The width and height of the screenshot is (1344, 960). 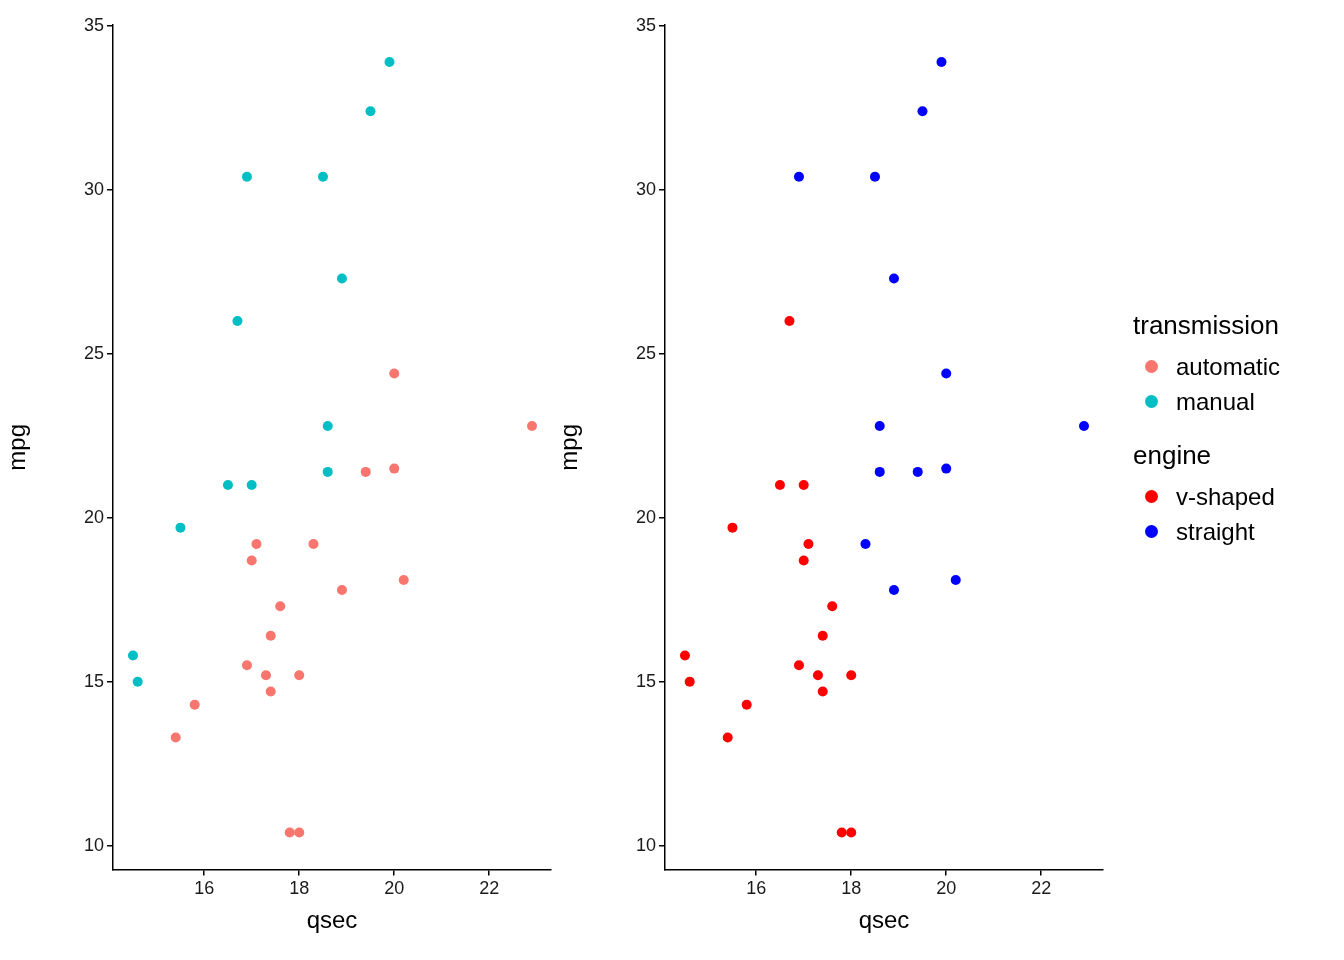 I want to click on legend-title: engine, so click(x=1173, y=455).